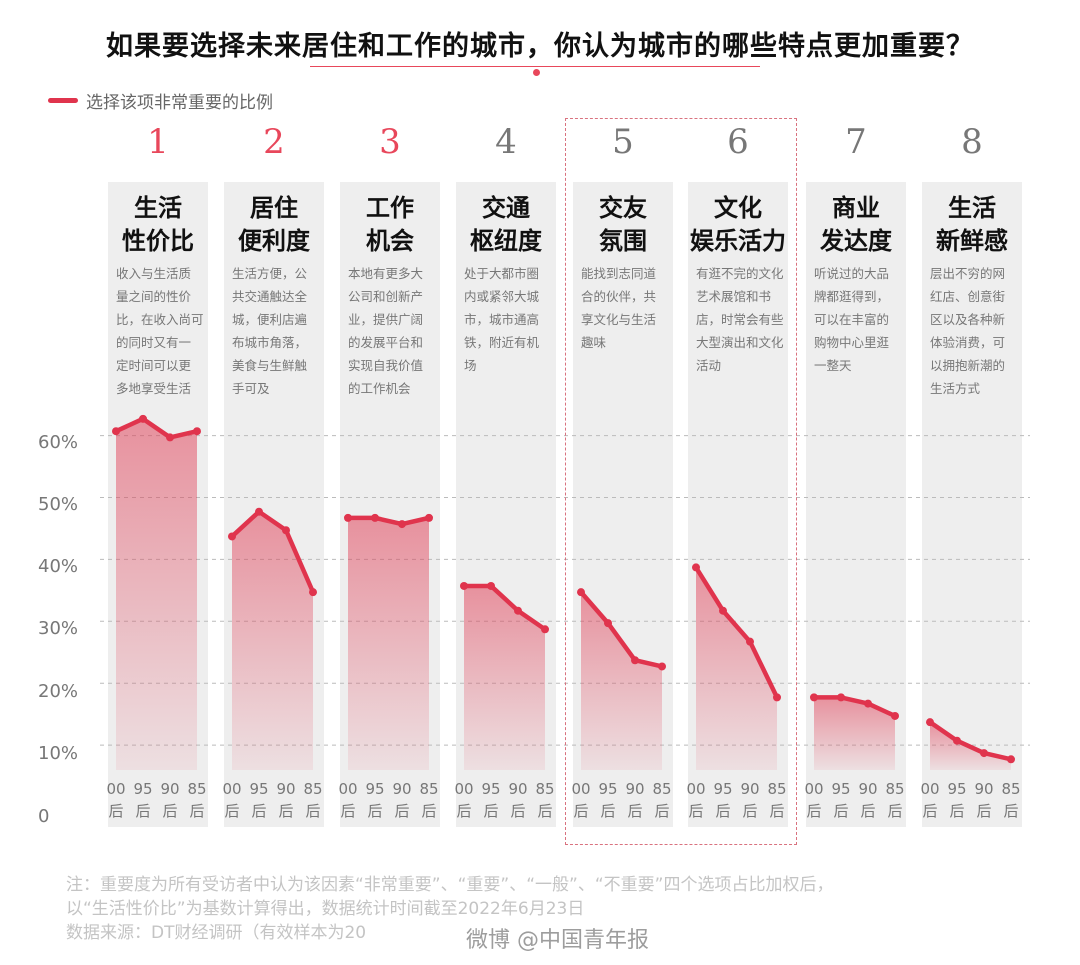 This screenshot has width=1080, height=965. What do you see at coordinates (386, 273) in the screenshot?
I see `description-line: 本地有更多大` at bounding box center [386, 273].